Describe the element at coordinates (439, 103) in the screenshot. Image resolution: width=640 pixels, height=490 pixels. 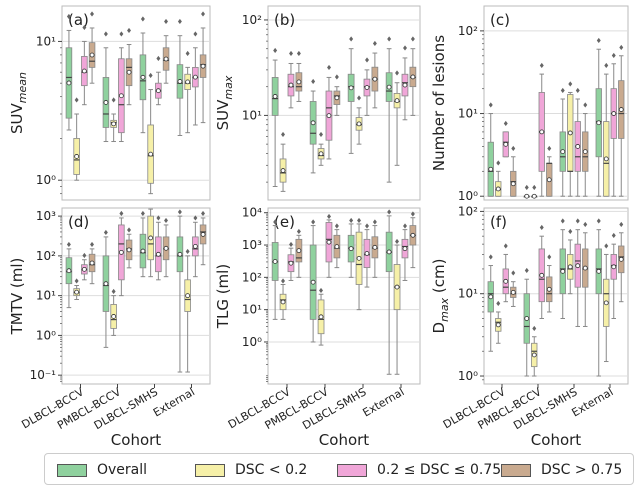
I see `y-axis-label: Number of lesions` at that location.